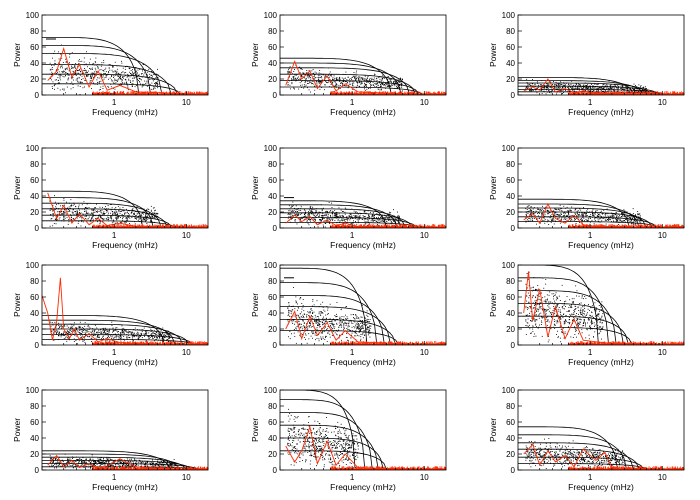  Describe the element at coordinates (601, 245) in the screenshot. I see `x-axis-label: Frequency (mHz)` at that location.